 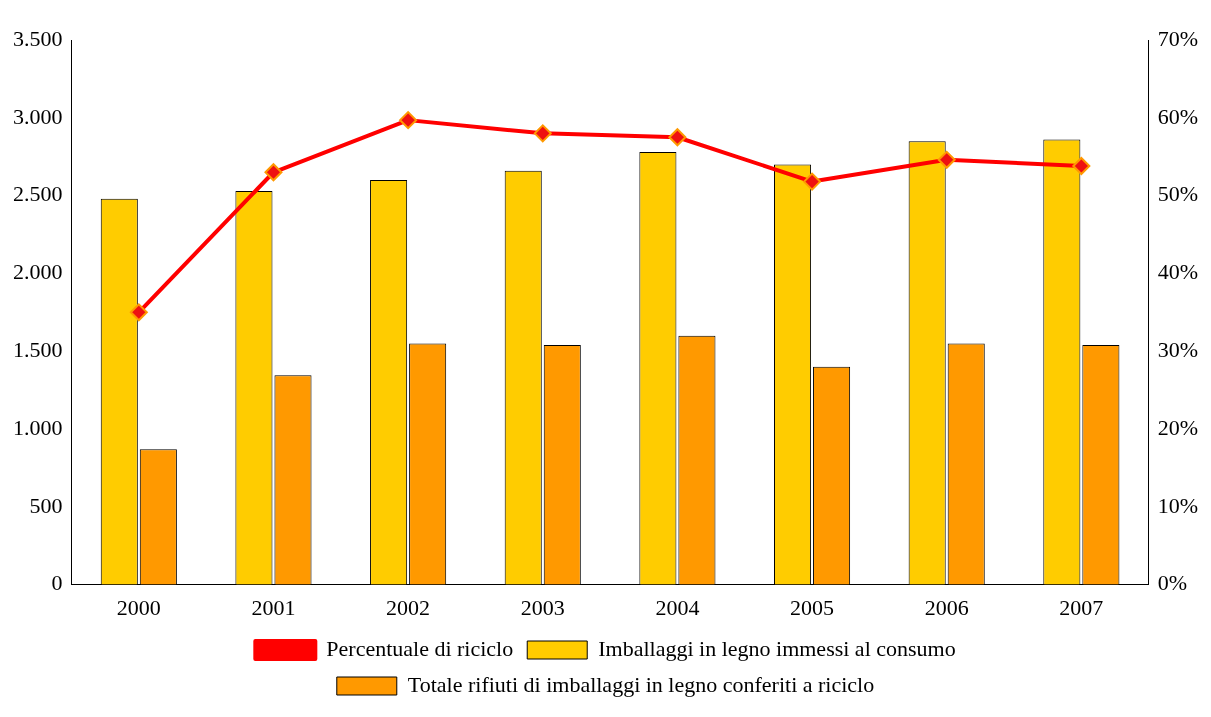 I want to click on y-tick-label: 1.500, so click(x=38, y=349).